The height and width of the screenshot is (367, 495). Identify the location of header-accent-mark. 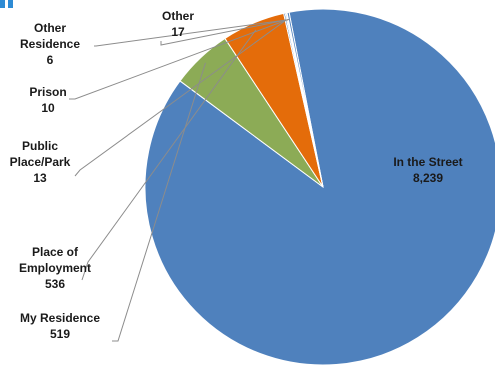
(2, 4).